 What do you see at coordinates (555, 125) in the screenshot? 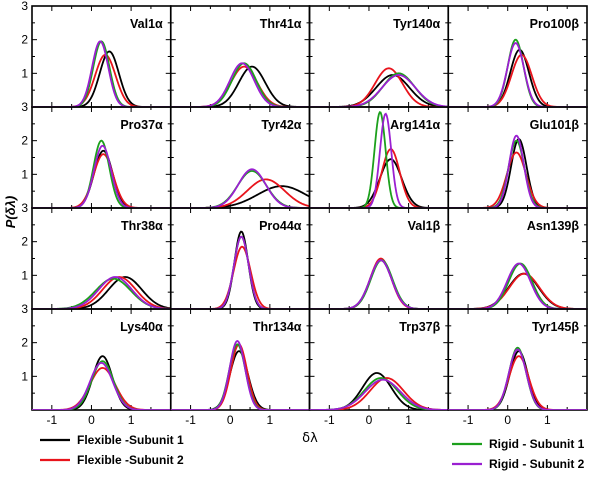
I see `panel-title: Glu101β` at bounding box center [555, 125].